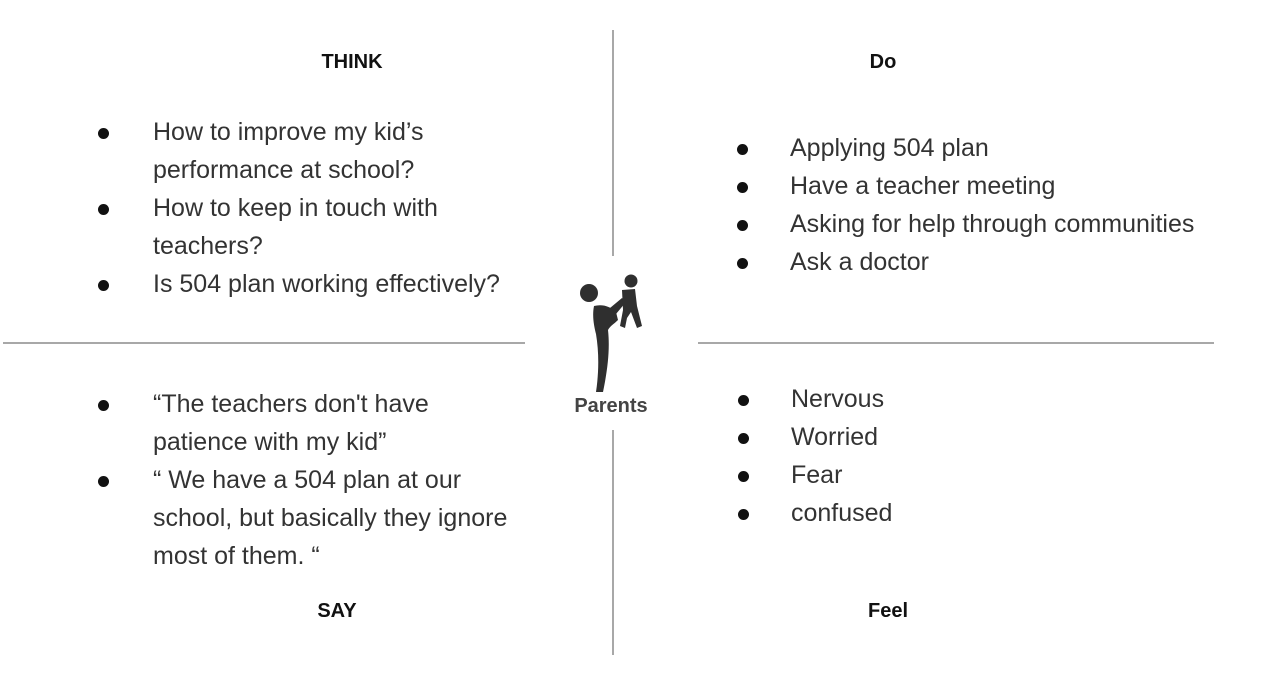 The image size is (1262, 678). I want to click on divider-horizontal-right, so click(956, 343).